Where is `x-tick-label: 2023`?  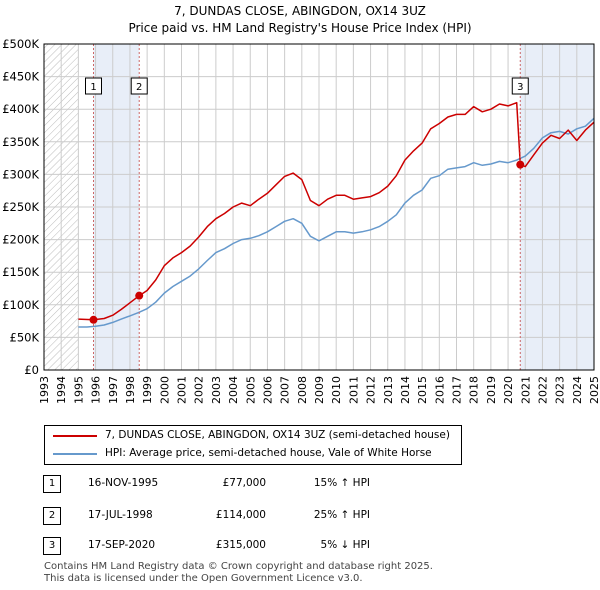 x-tick-label: 2023 is located at coordinates (560, 390).